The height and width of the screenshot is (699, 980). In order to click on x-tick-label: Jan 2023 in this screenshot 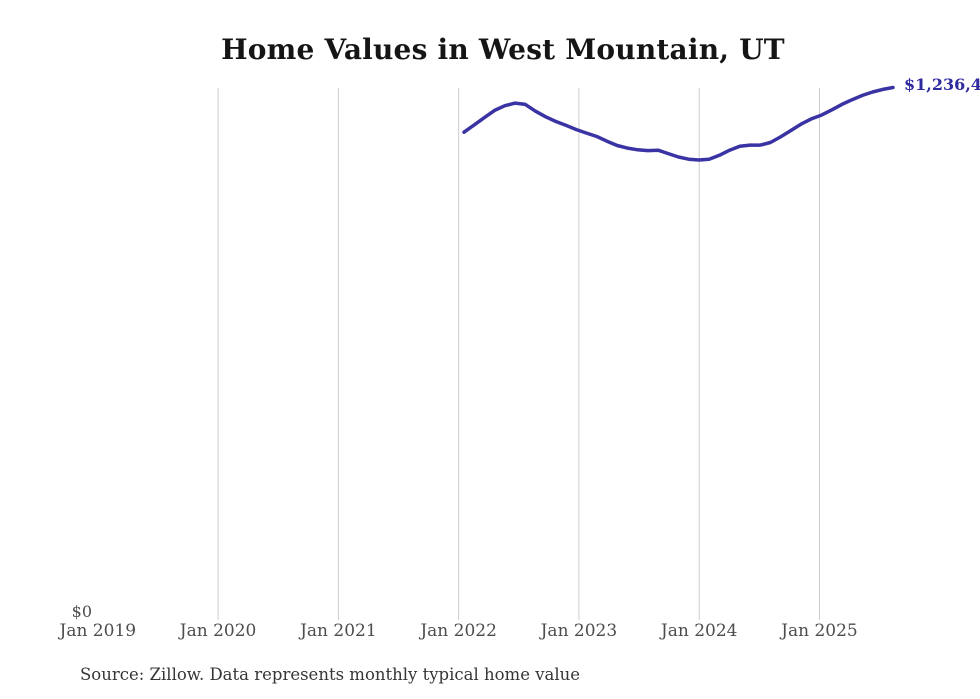, I will do `click(579, 631)`.